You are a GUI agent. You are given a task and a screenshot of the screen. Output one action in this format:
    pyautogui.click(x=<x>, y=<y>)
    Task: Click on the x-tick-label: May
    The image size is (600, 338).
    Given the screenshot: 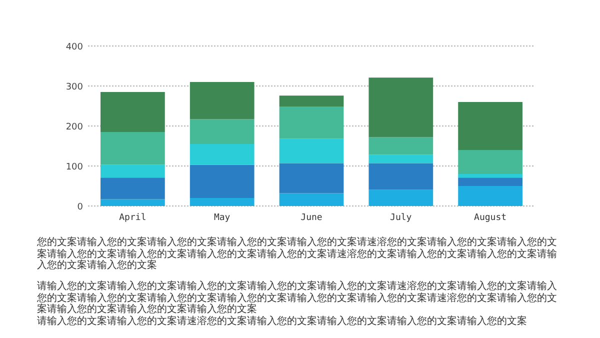 What is the action you would take?
    pyautogui.click(x=222, y=218)
    